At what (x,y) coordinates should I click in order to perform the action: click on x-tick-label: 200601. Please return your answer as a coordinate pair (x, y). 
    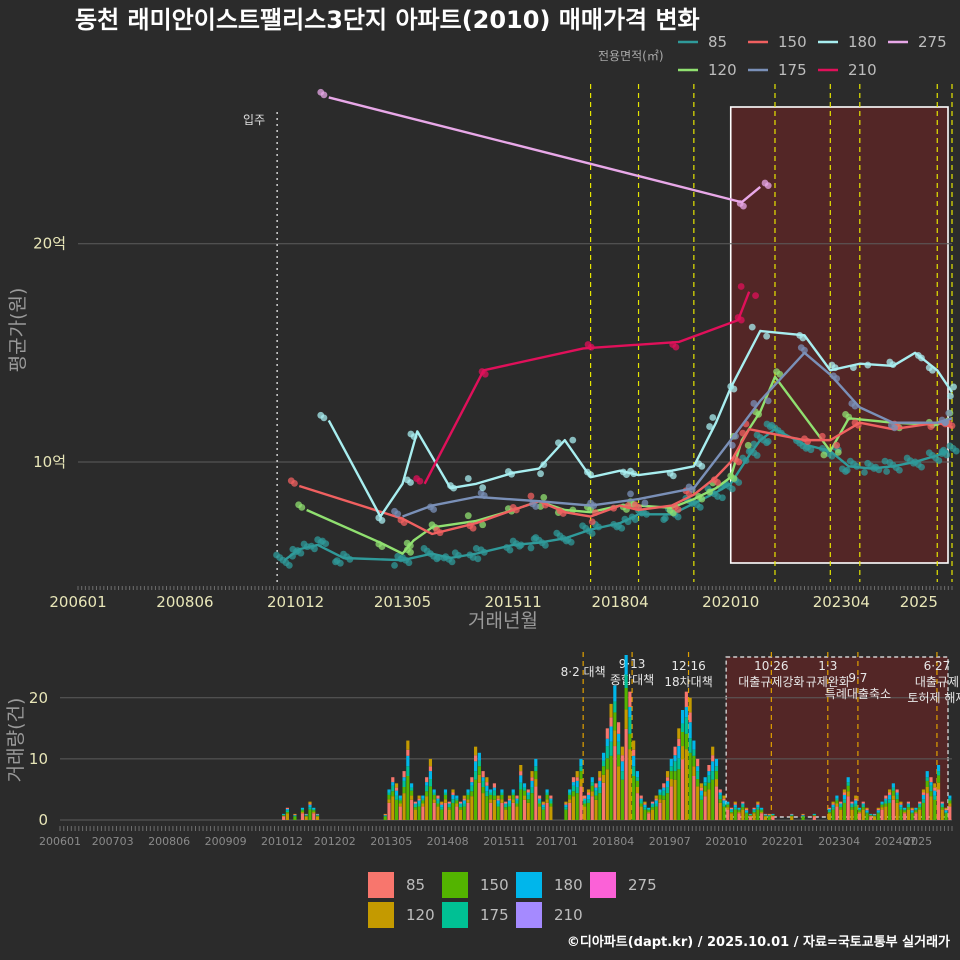
    Looking at the image, I should click on (77, 602).